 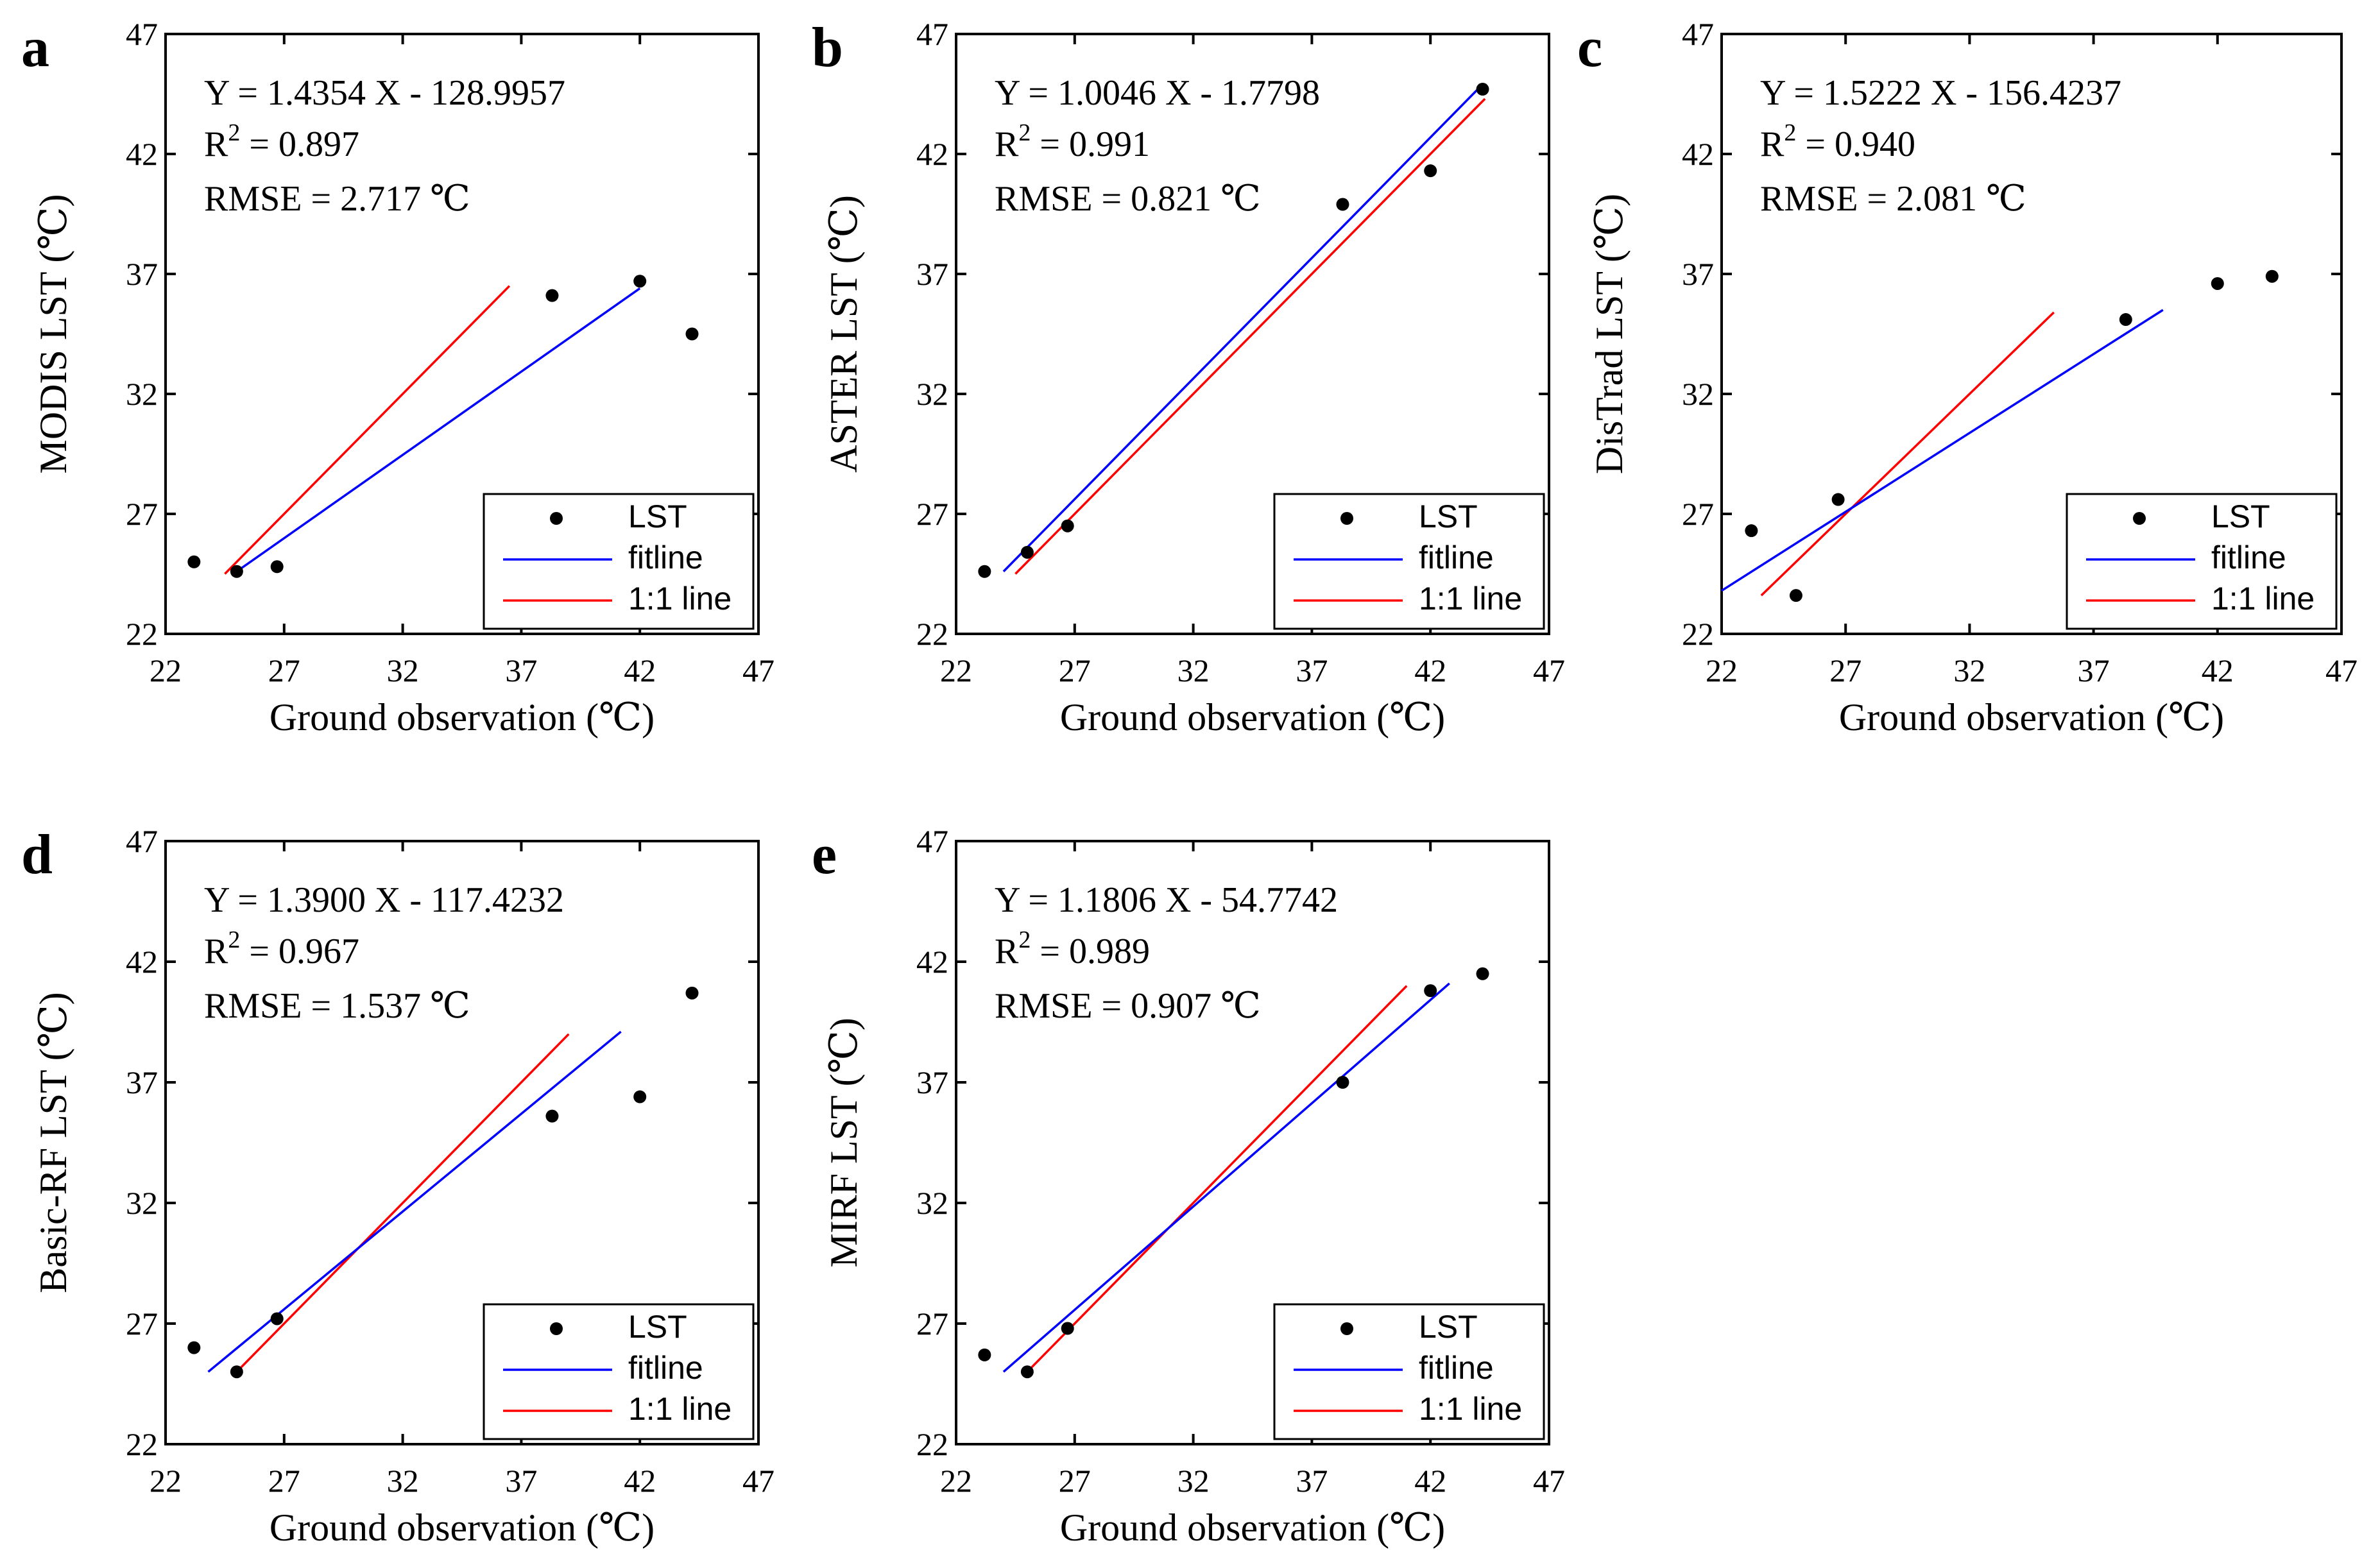 I want to click on r-squared-text: R2 = 0.940, so click(x=1837, y=141).